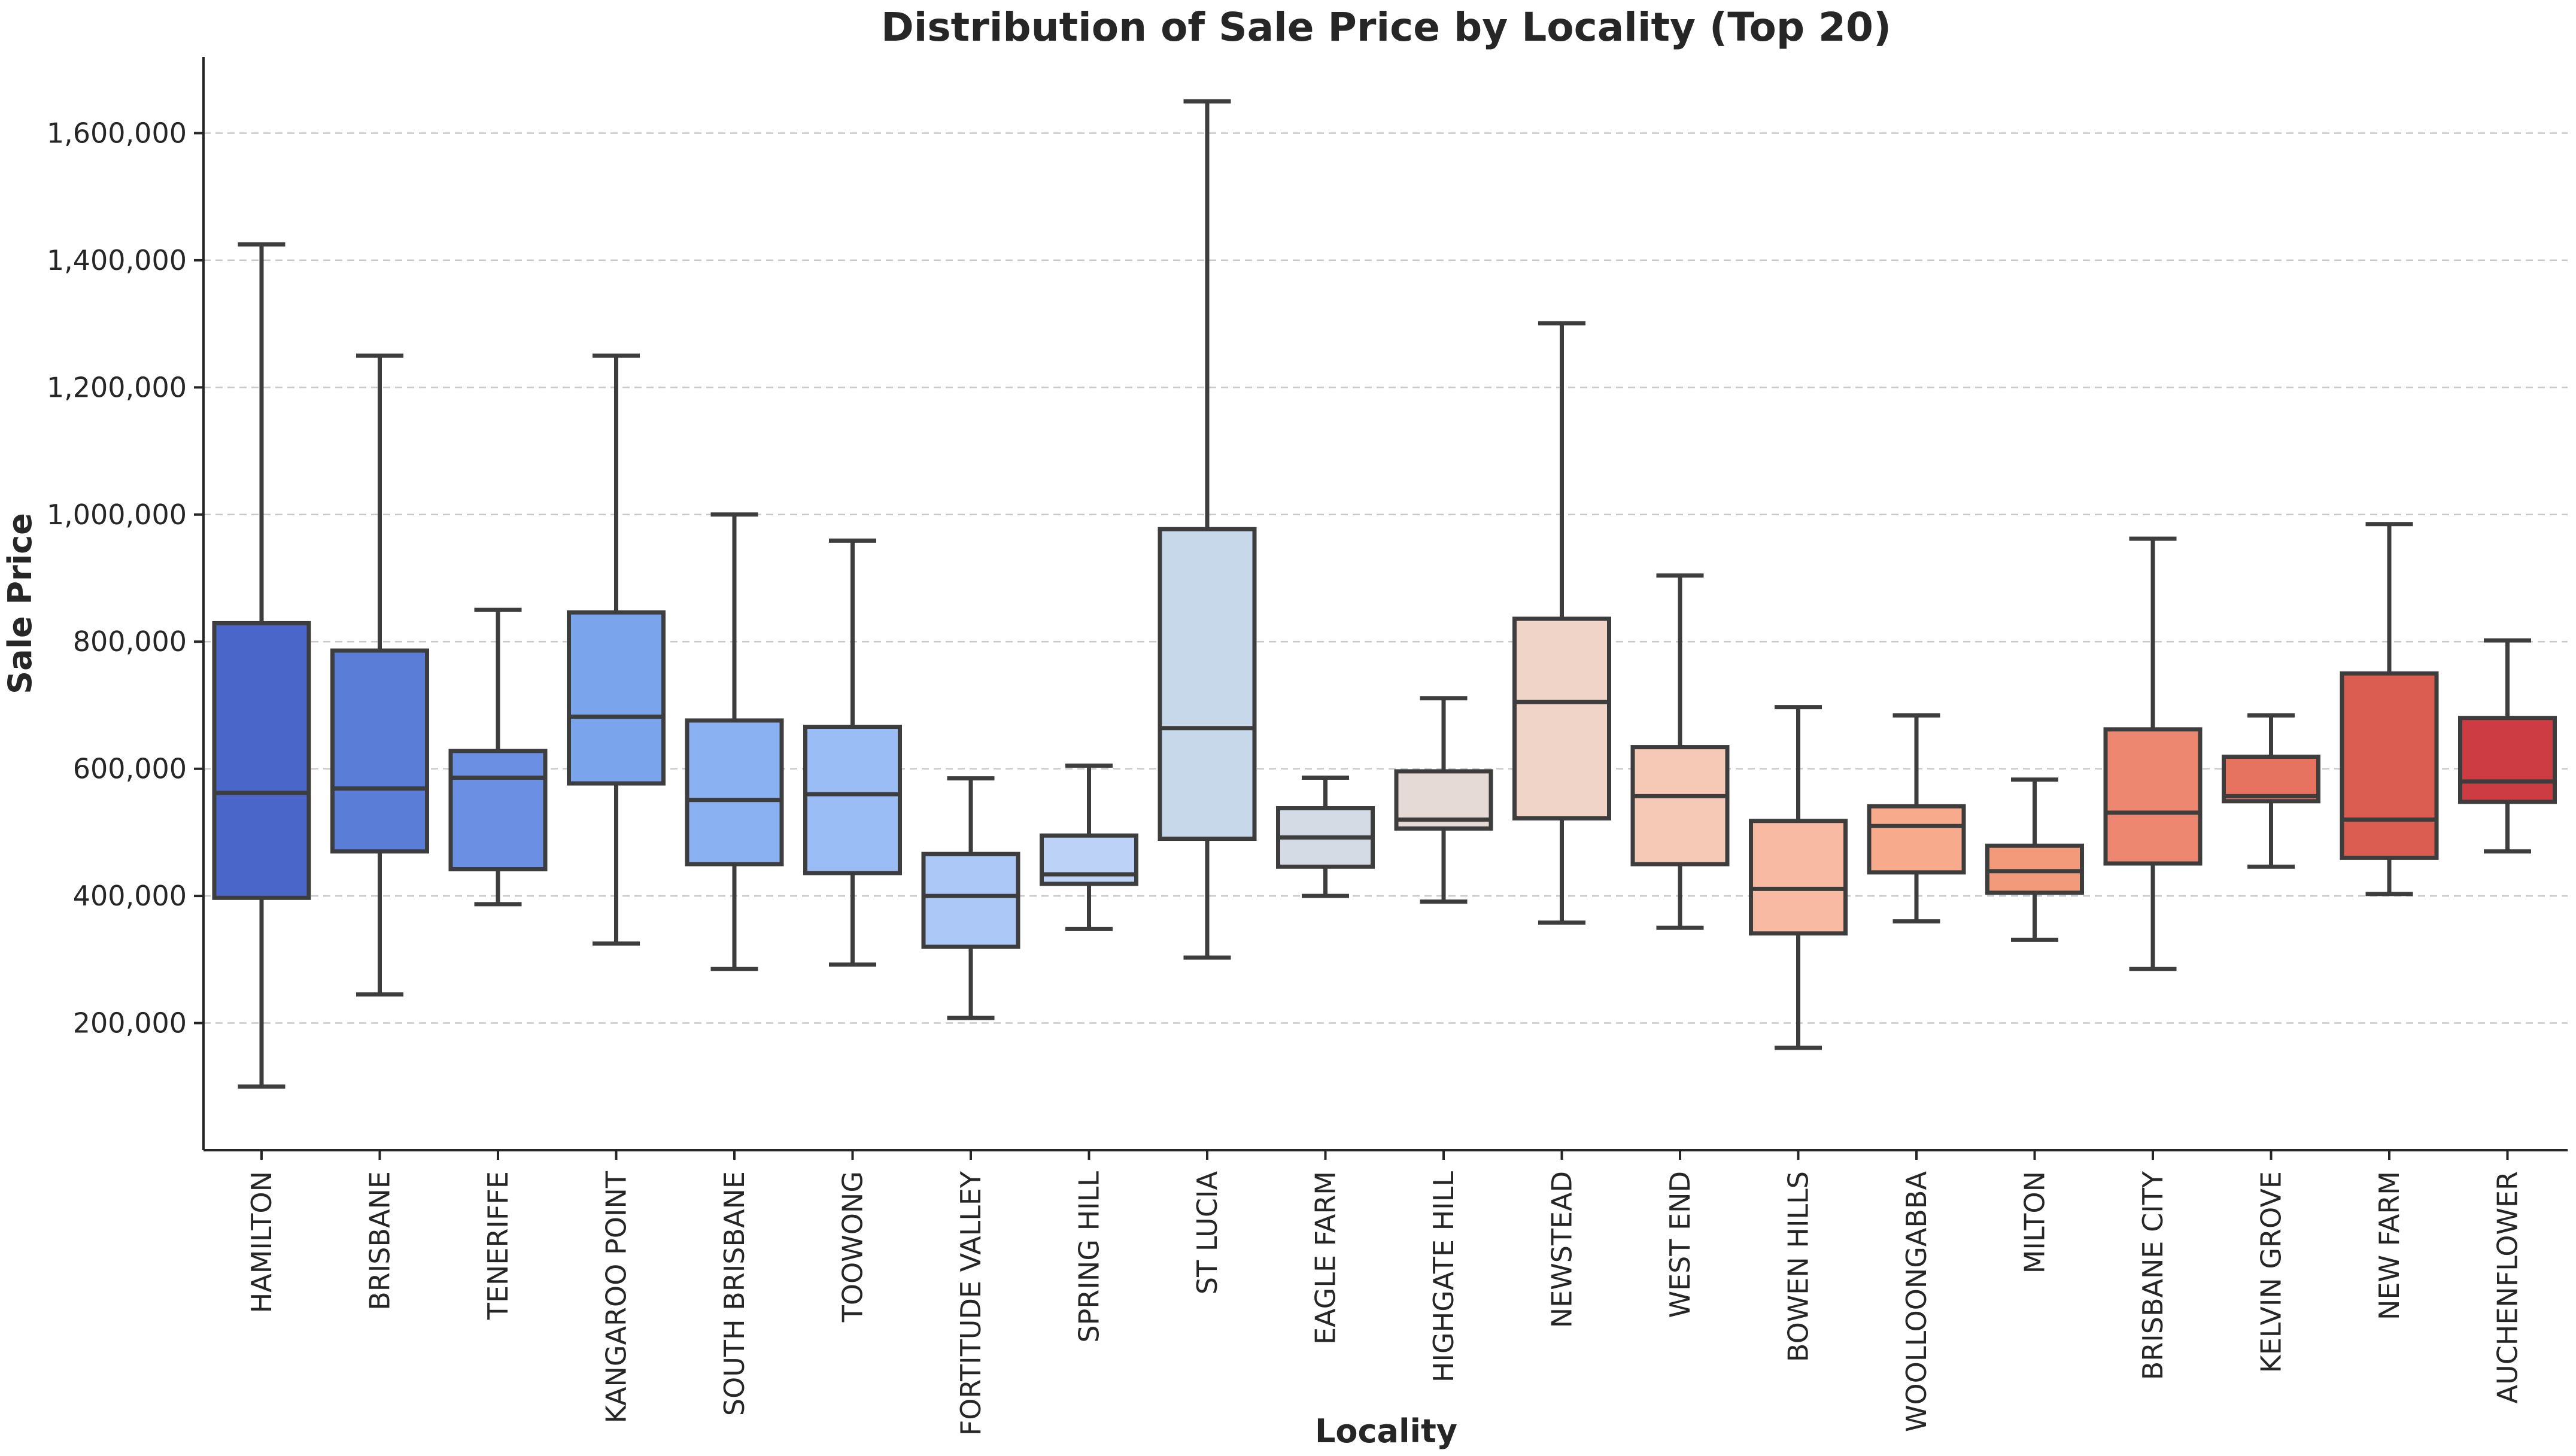  What do you see at coordinates (117, 133) in the screenshot?
I see `y-tick-label: 1,600,000` at bounding box center [117, 133].